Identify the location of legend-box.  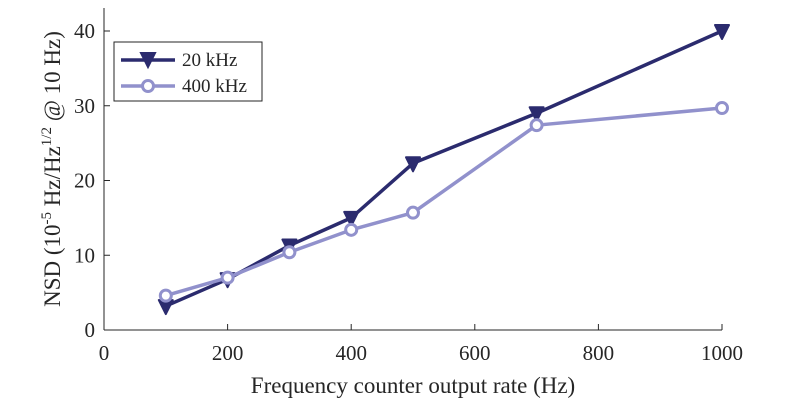
(188, 71).